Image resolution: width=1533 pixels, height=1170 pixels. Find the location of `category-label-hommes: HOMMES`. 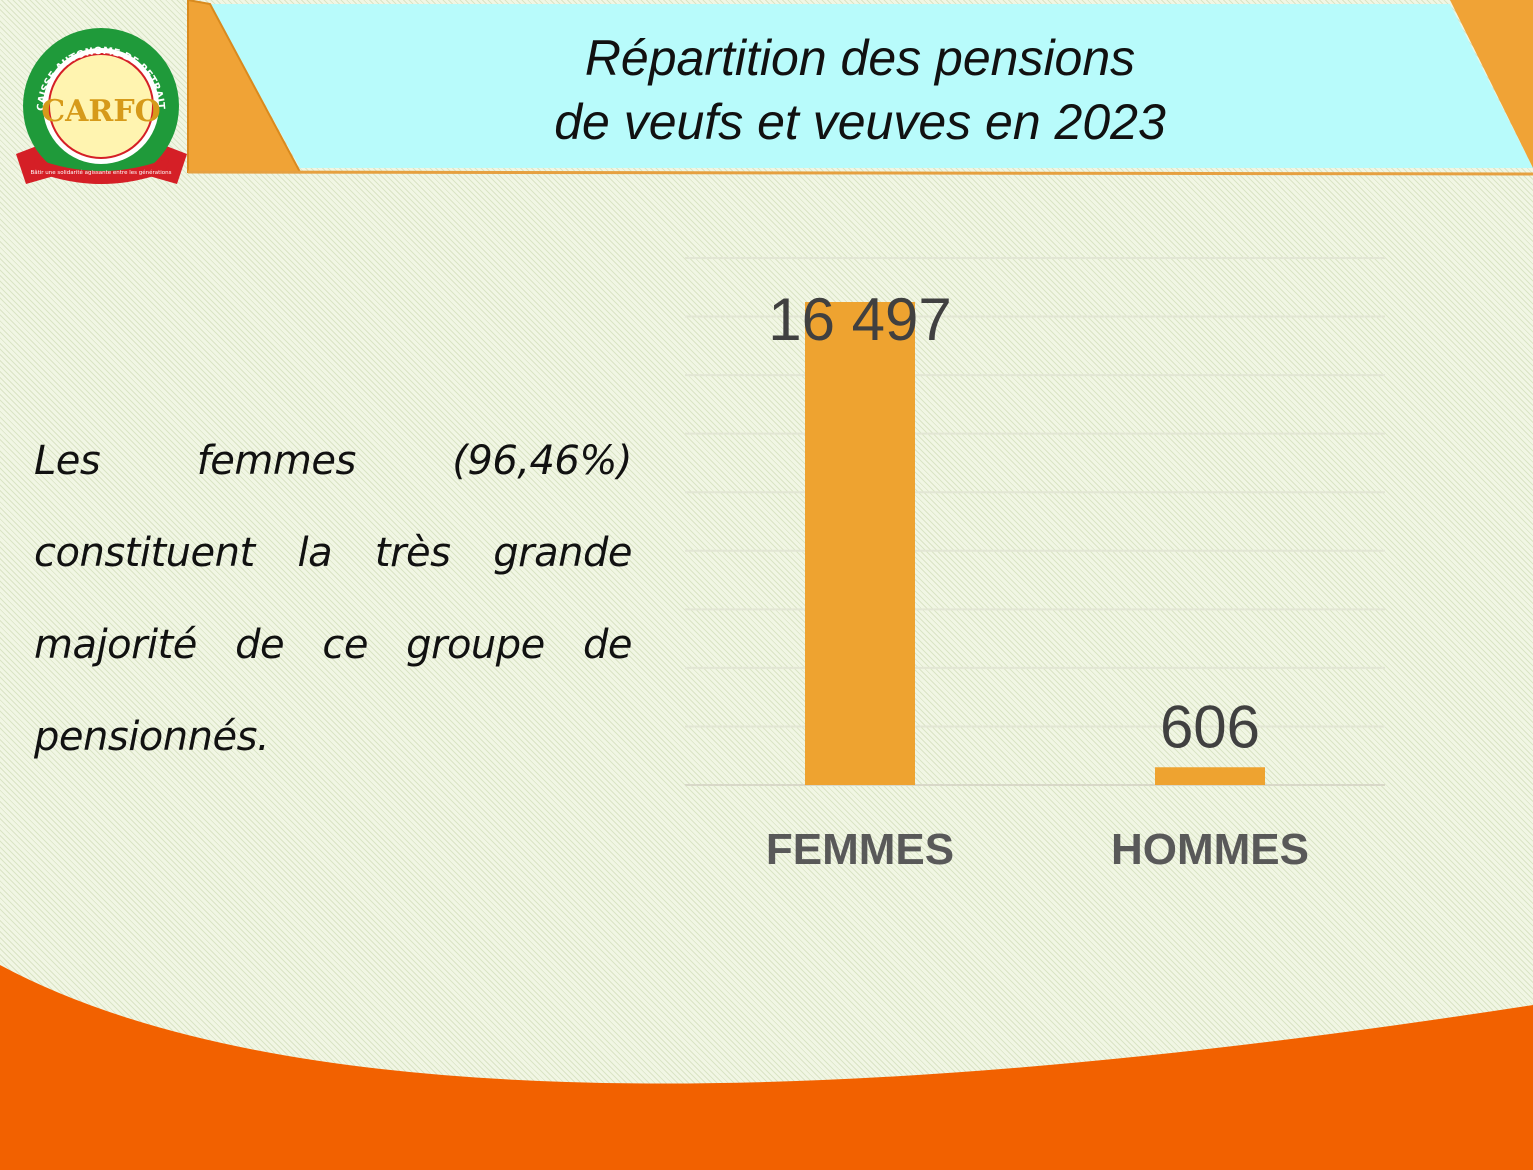

category-label-hommes: HOMMES is located at coordinates (1210, 849).